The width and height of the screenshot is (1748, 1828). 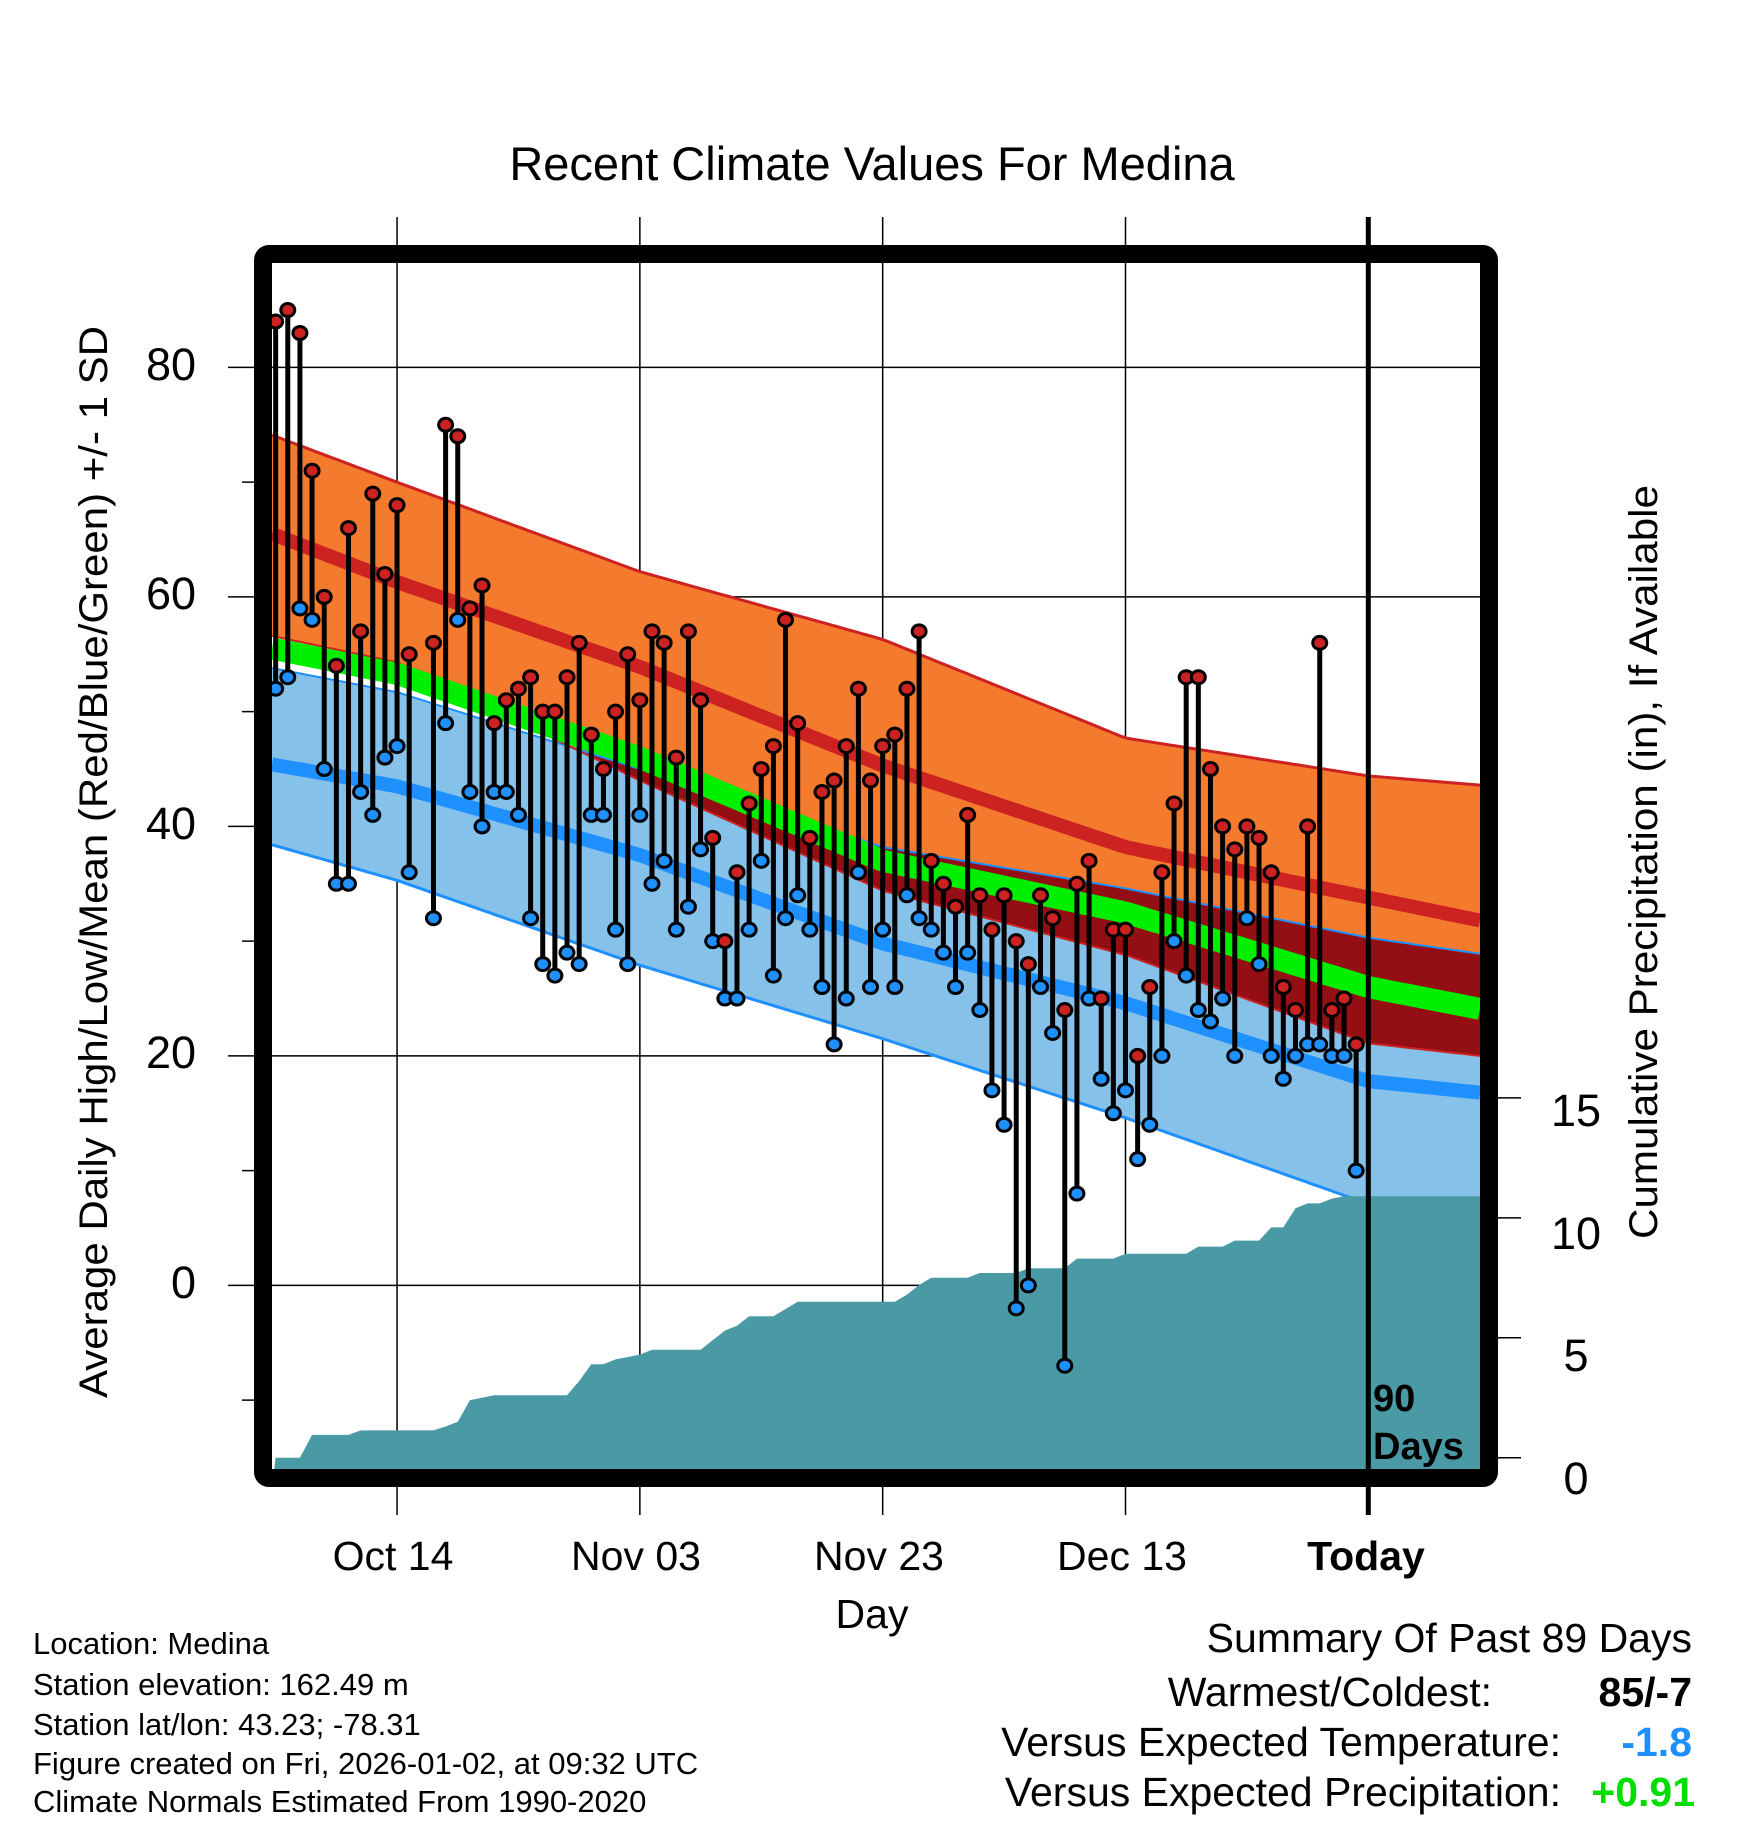 I want to click on x-tick-label: Nov 23, so click(x=879, y=1556).